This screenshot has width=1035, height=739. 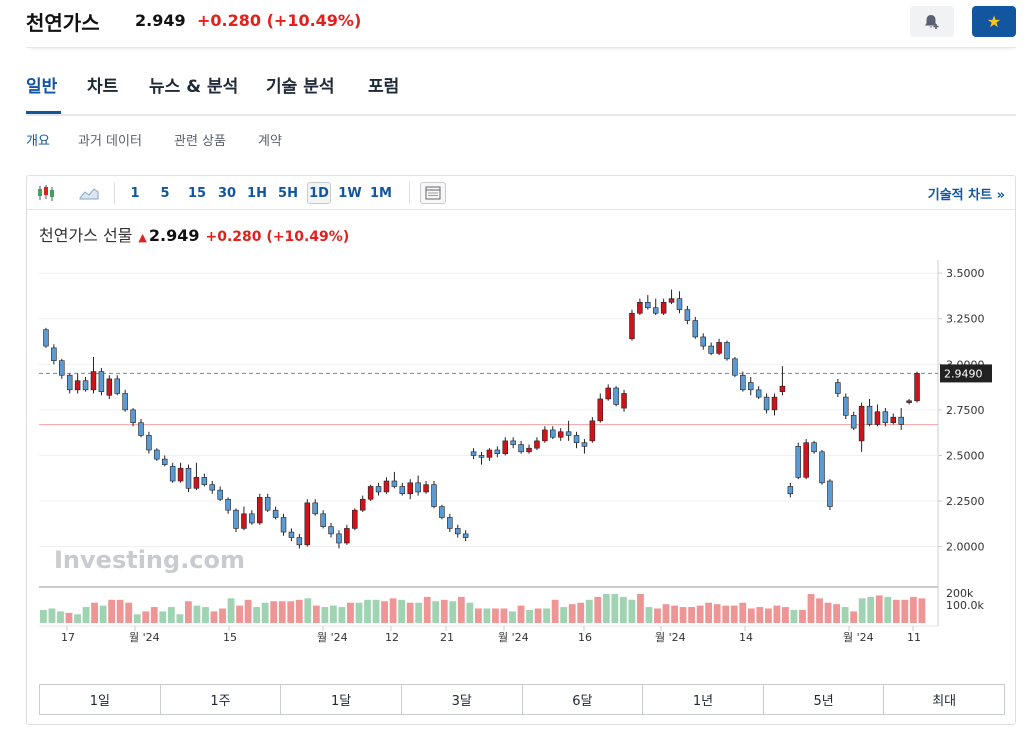 What do you see at coordinates (227, 193) in the screenshot?
I see `interval-30: 30` at bounding box center [227, 193].